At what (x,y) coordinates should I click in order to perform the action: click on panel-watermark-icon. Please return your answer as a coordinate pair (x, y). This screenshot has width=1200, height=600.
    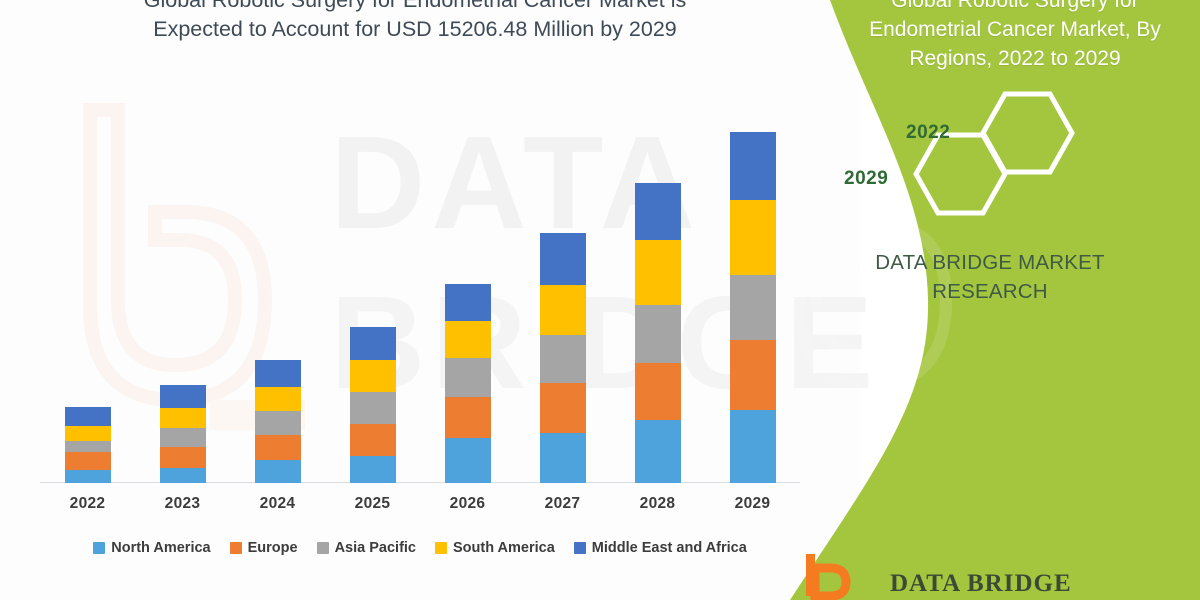
    Looking at the image, I should click on (873, 258).